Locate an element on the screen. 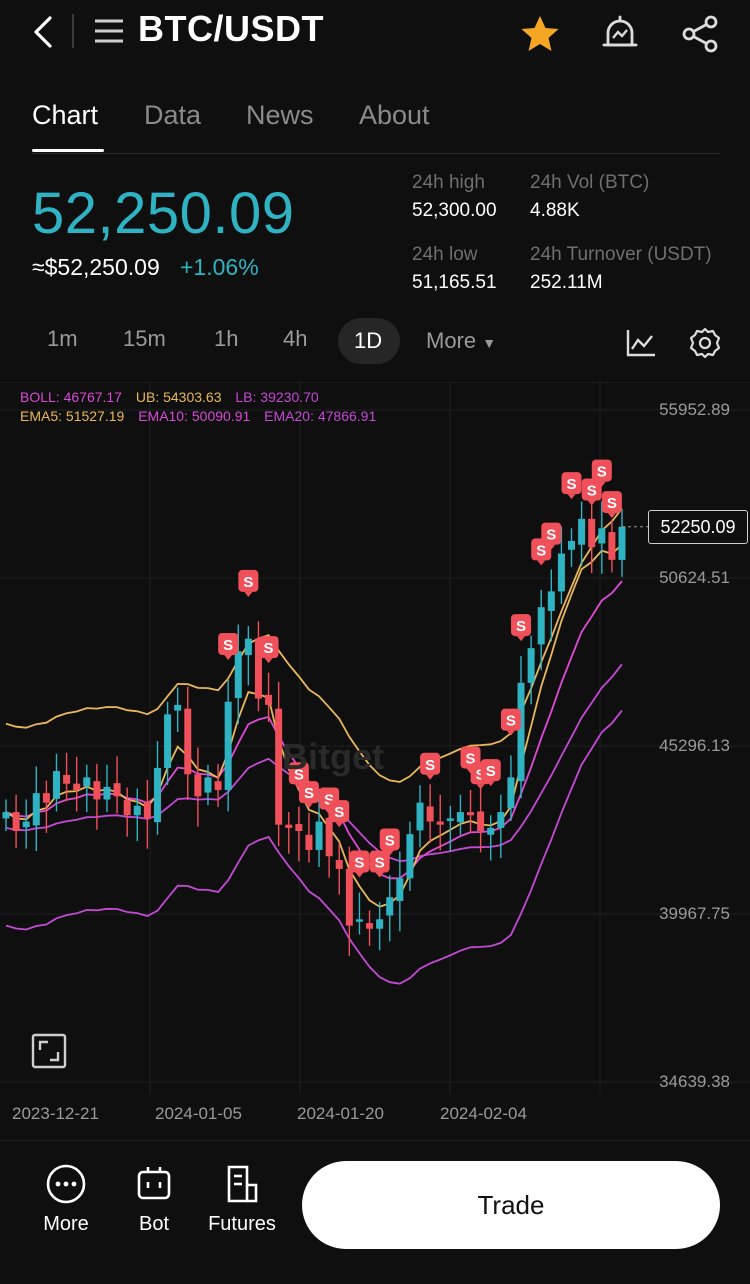 This screenshot has height=1284, width=750. turnover-value: 252.11M is located at coordinates (566, 282).